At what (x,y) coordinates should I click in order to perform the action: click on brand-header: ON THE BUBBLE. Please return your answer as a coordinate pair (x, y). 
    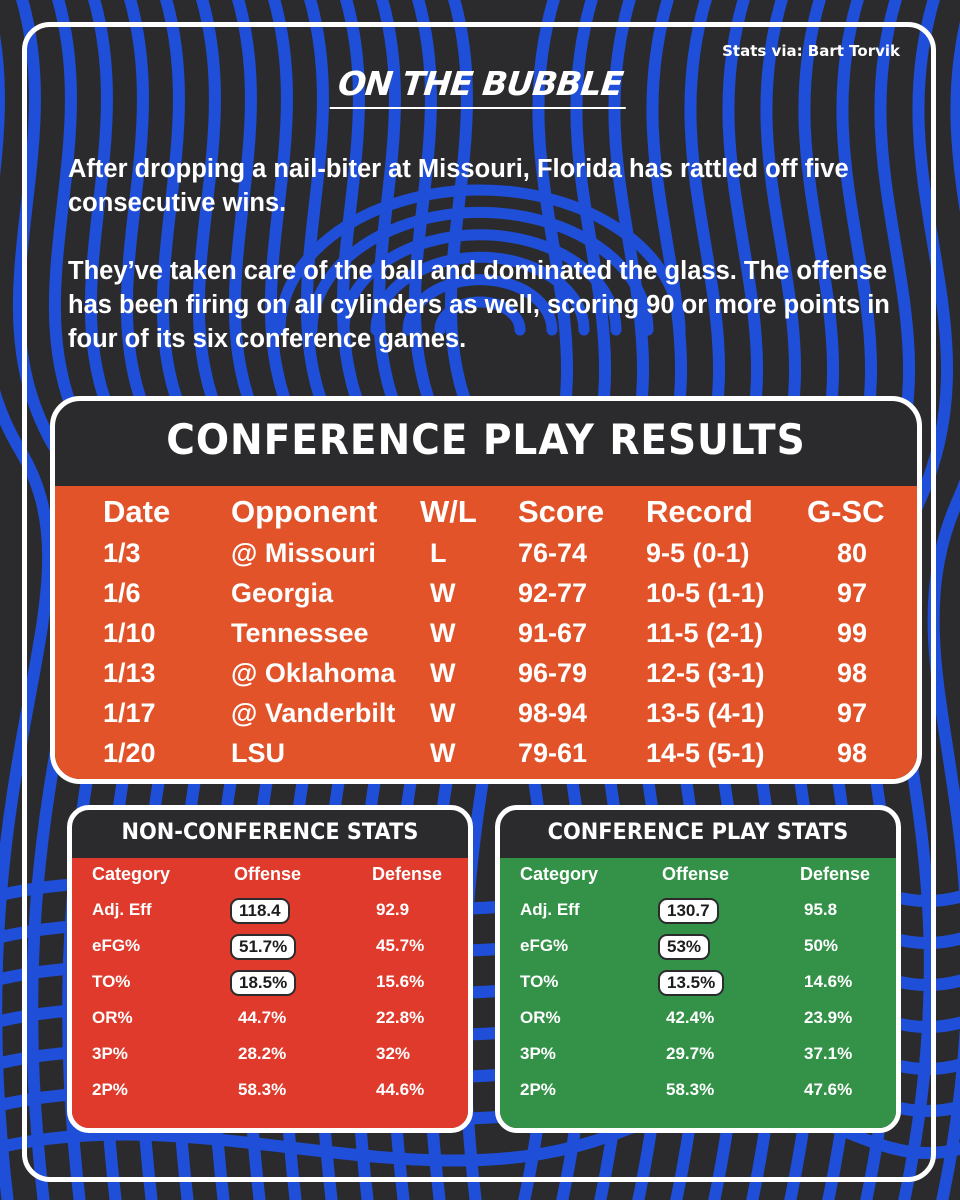
    Looking at the image, I should click on (480, 86).